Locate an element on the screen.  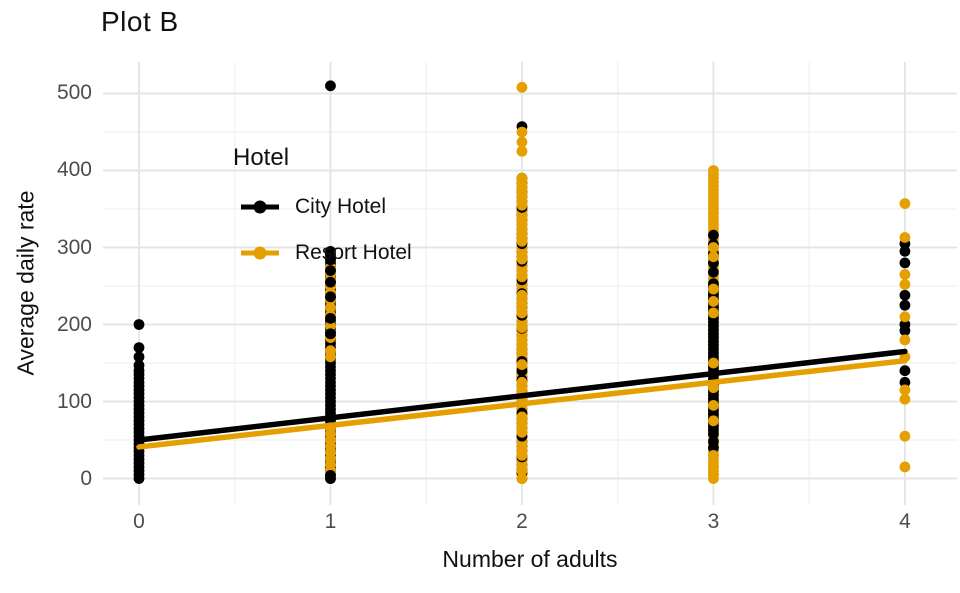
x-tick-label: 3 is located at coordinates (713, 521).